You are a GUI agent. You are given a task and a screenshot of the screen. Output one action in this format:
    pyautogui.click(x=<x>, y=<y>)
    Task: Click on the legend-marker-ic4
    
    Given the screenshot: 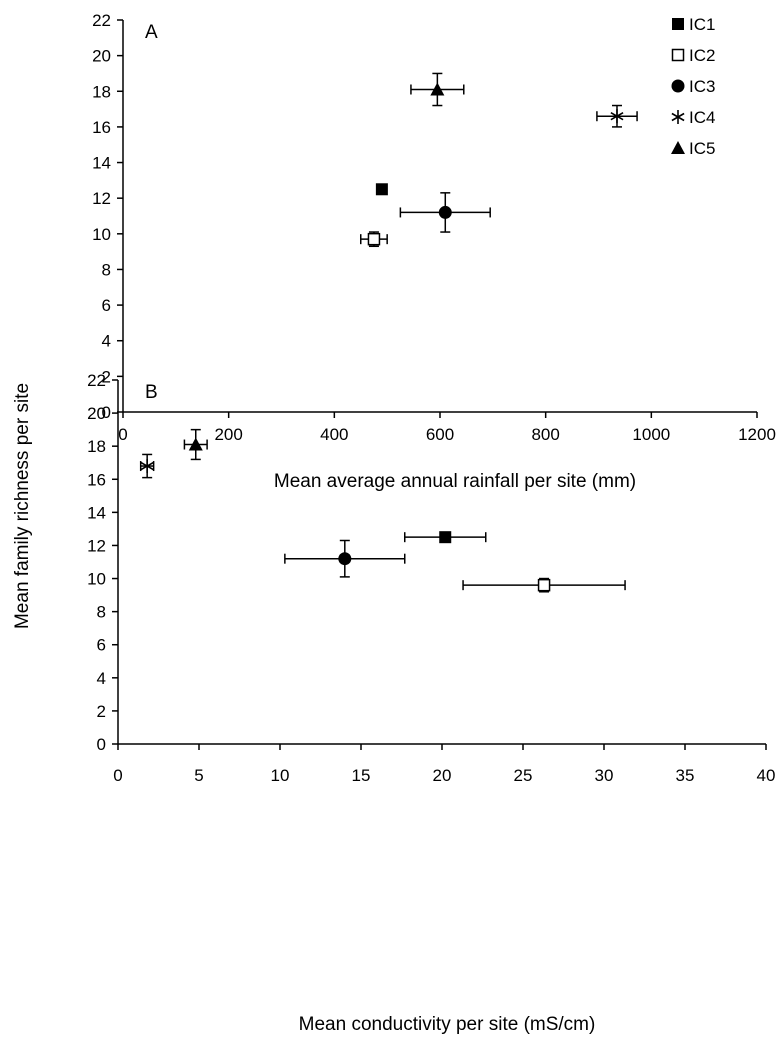 What is the action you would take?
    pyautogui.click(x=678, y=117)
    